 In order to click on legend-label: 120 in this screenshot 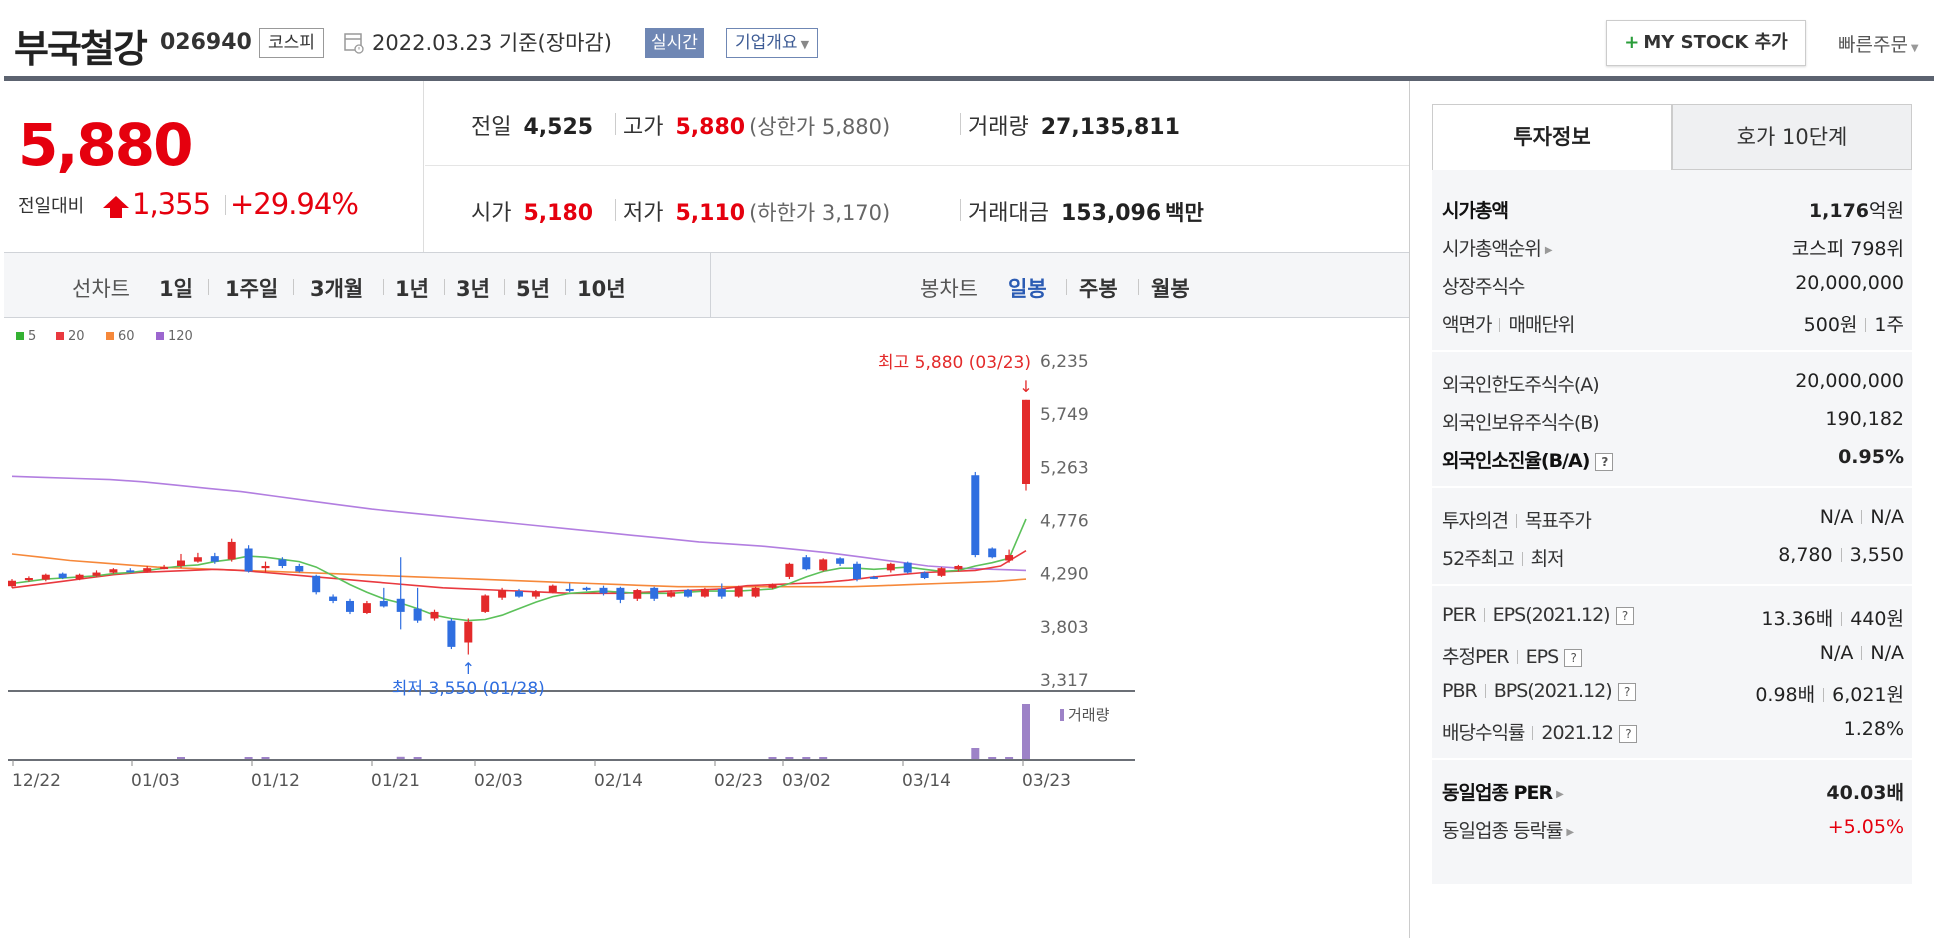, I will do `click(180, 336)`.